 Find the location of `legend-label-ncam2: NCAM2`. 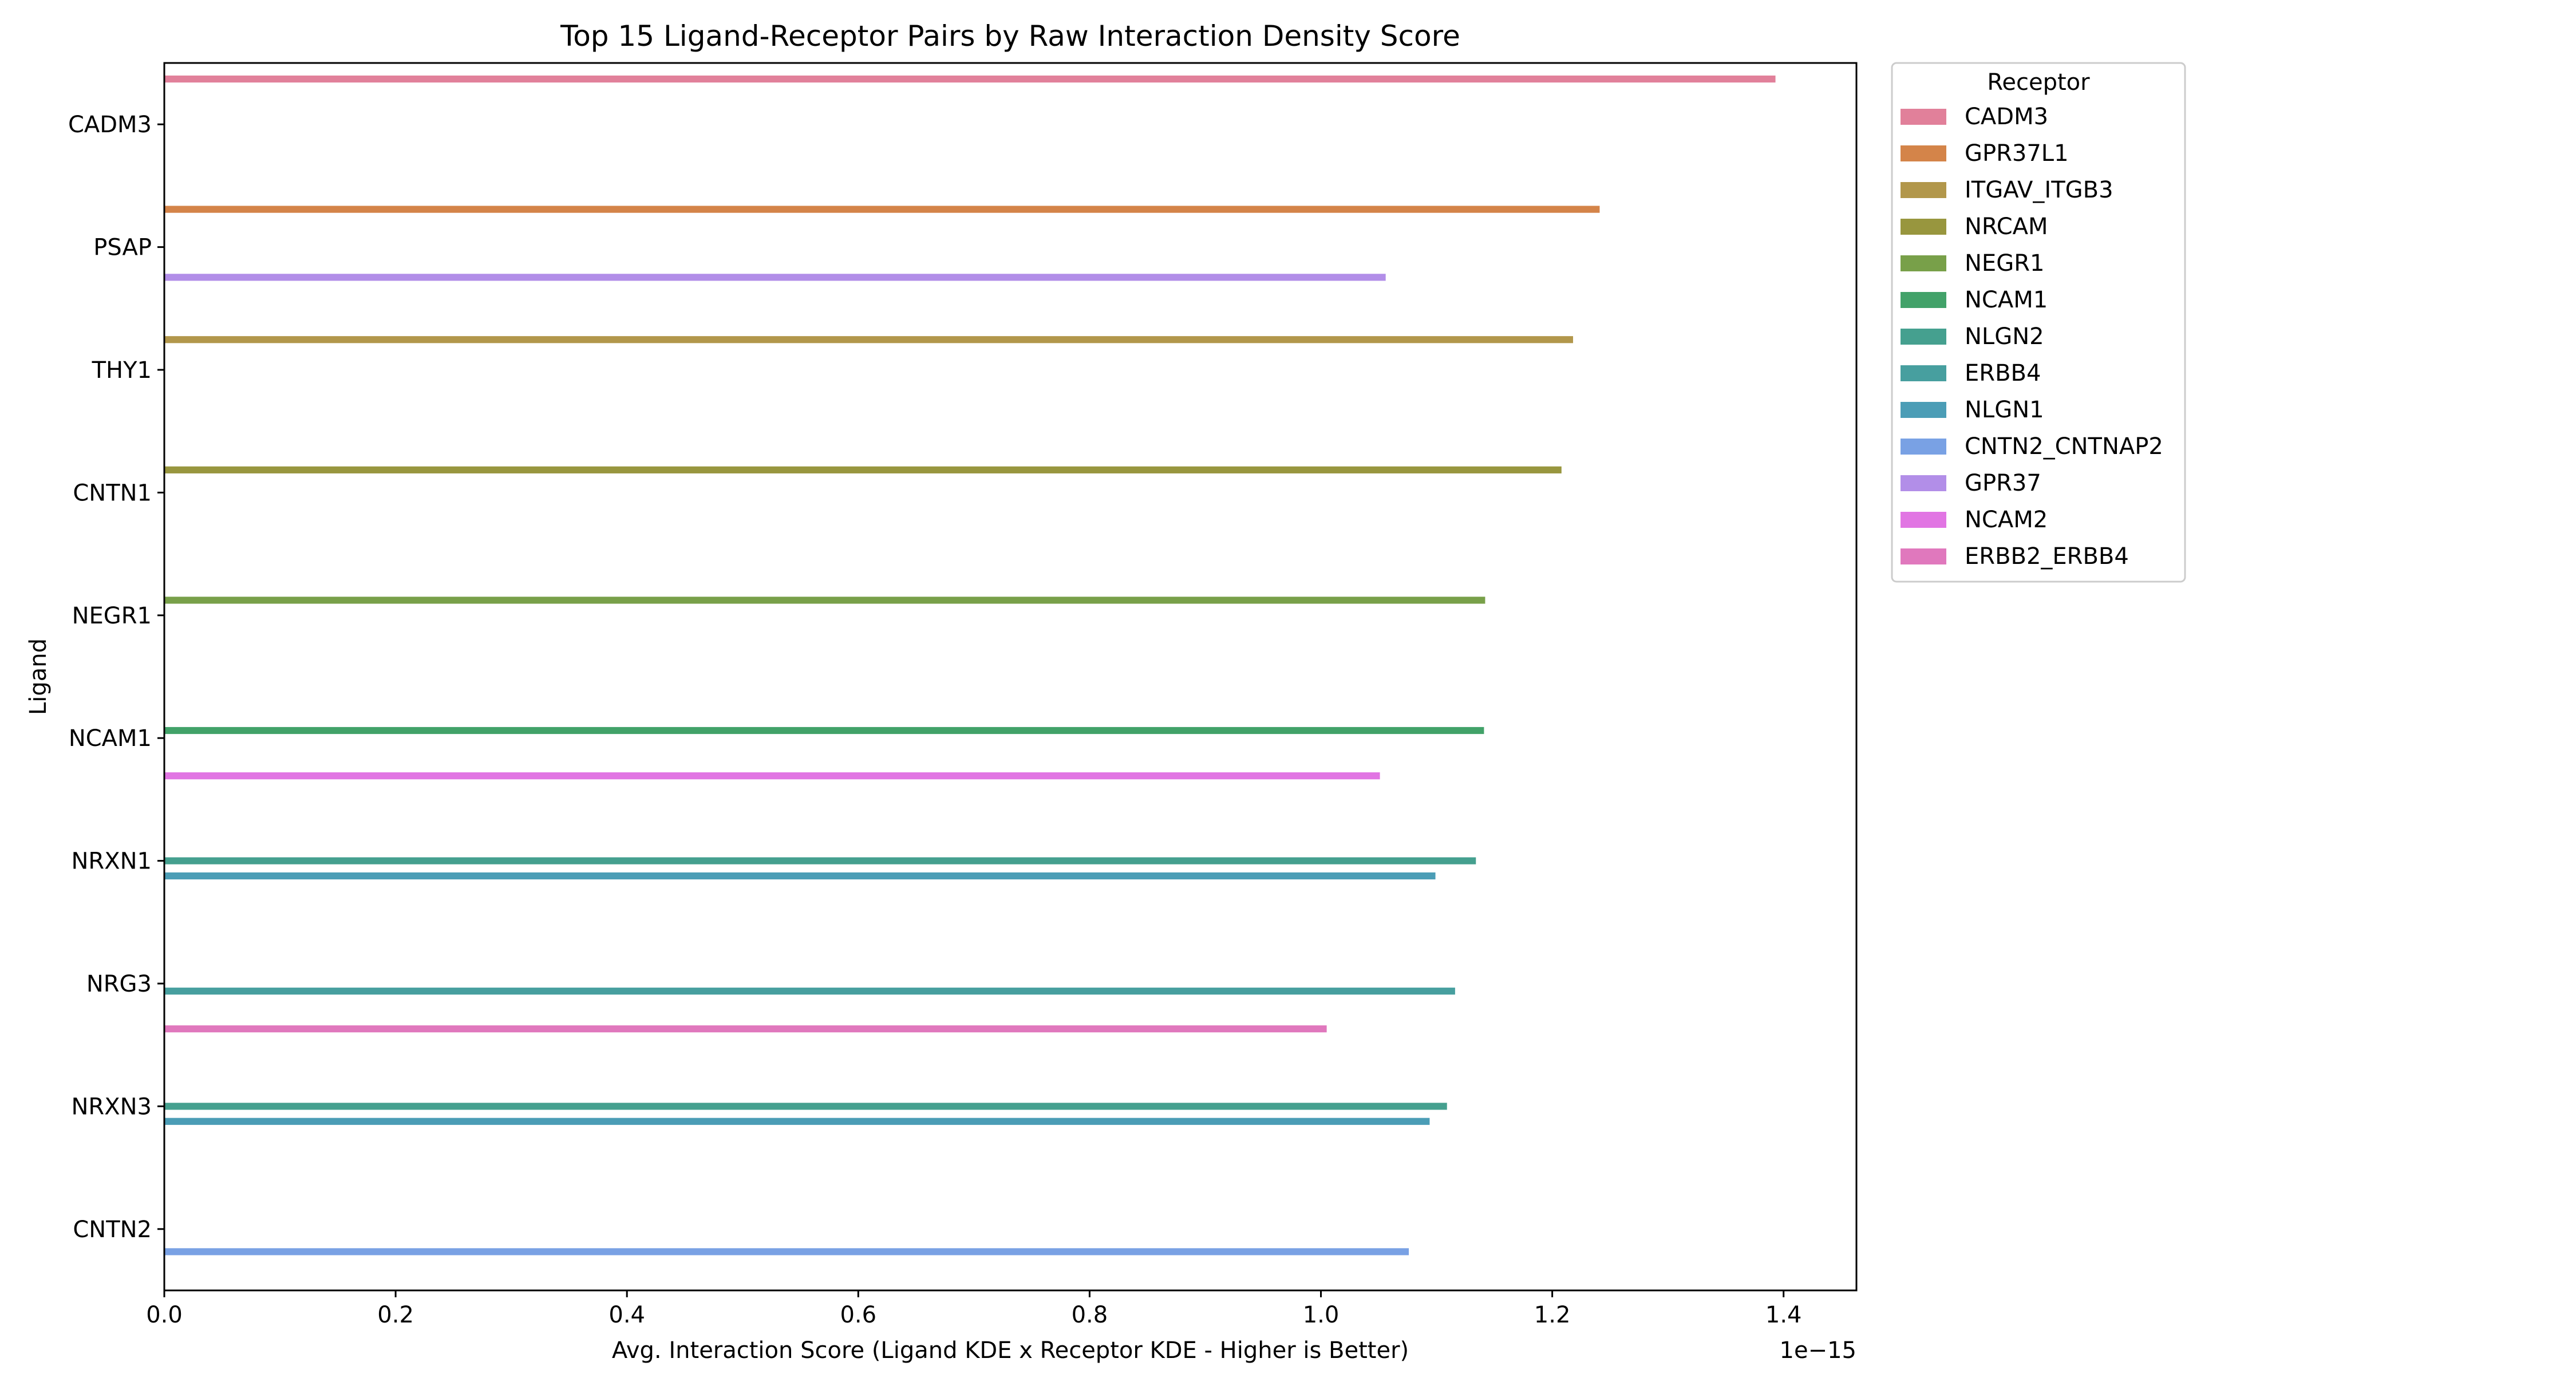

legend-label-ncam2: NCAM2 is located at coordinates (2006, 520).